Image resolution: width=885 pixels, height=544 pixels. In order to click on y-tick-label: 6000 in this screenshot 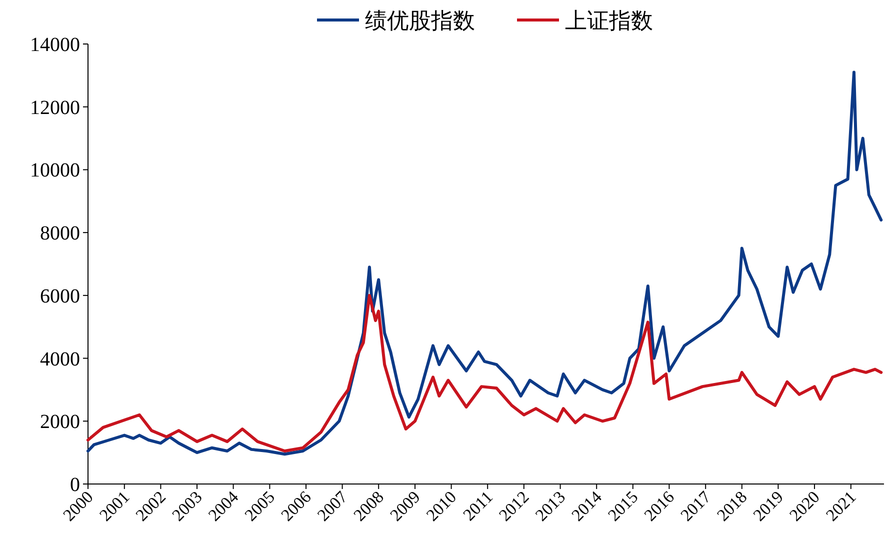, I will do `click(60, 296)`.